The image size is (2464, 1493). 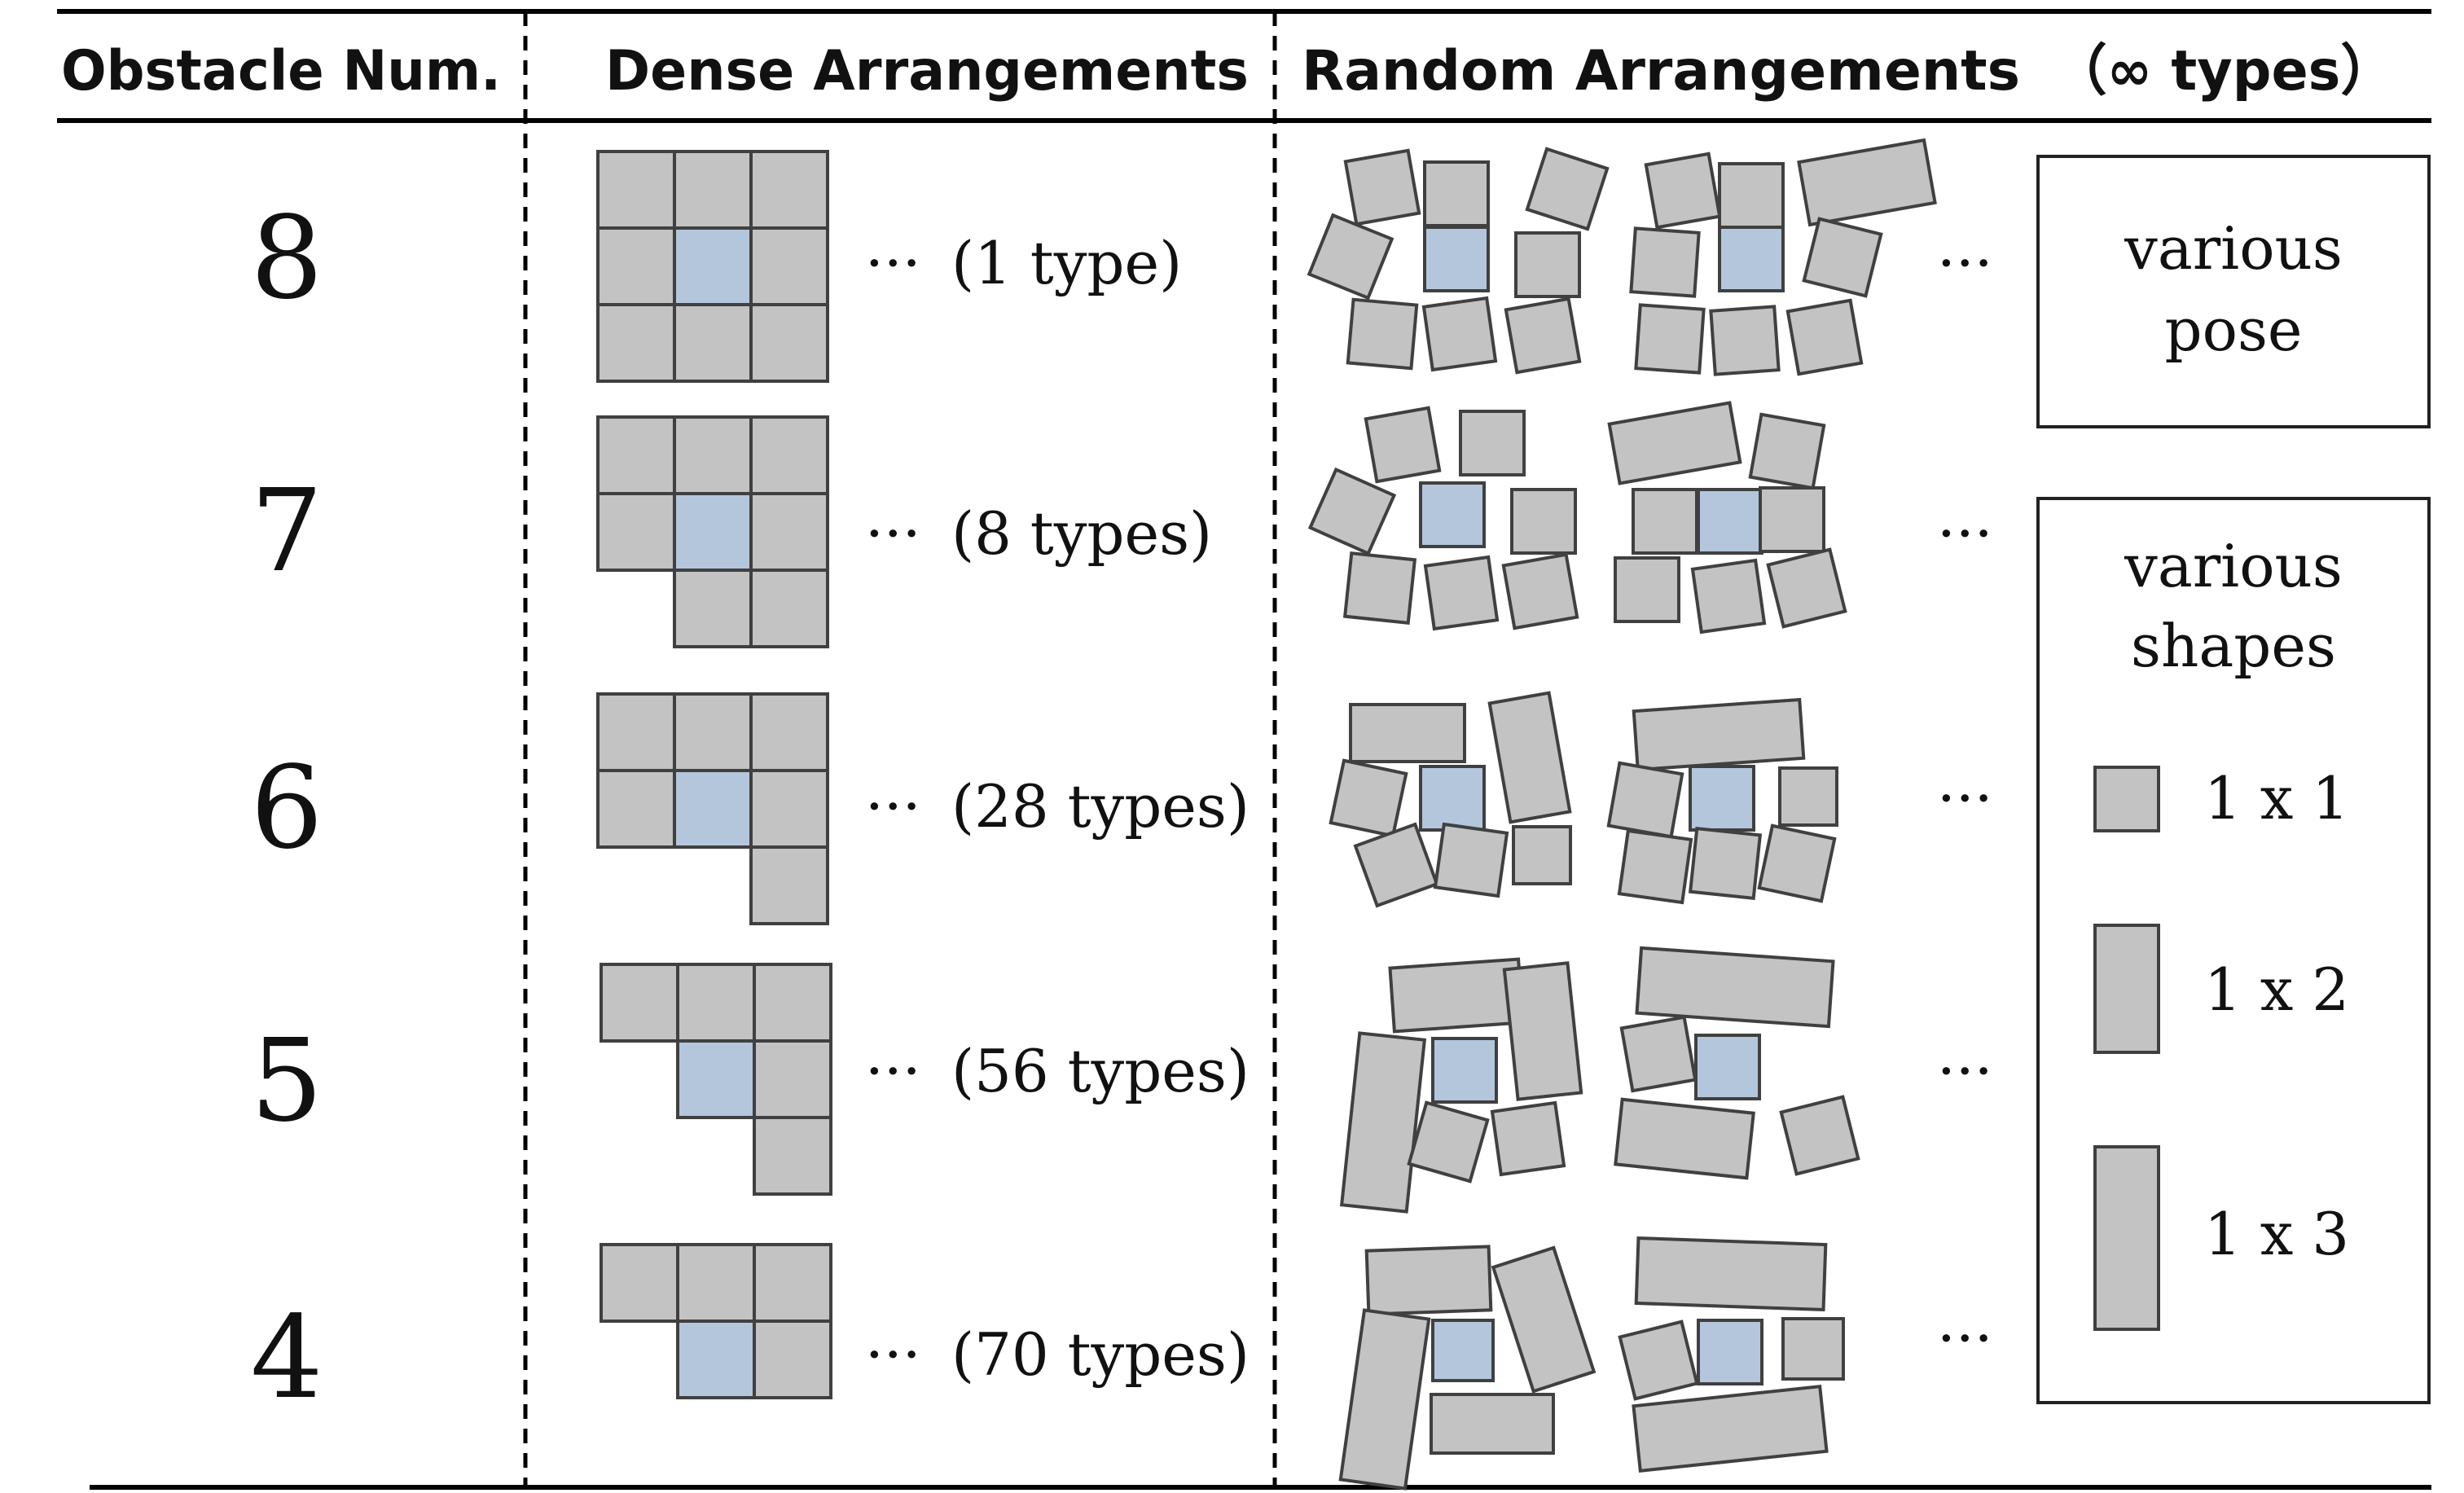 What do you see at coordinates (2233, 646) in the screenshot?
I see `legend-shapes-line2: shapes` at bounding box center [2233, 646].